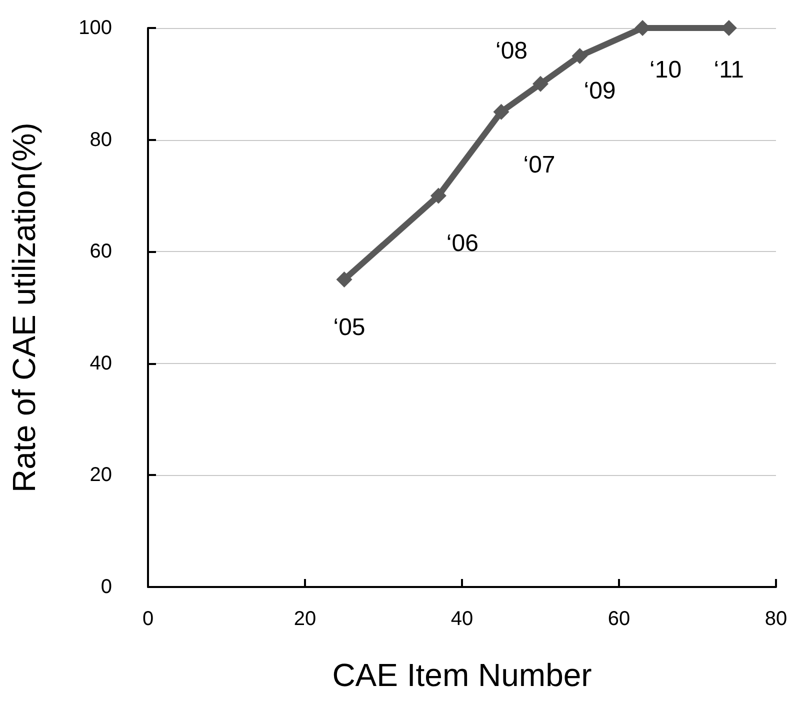  What do you see at coordinates (101, 475) in the screenshot?
I see `y-tick-label: 20` at bounding box center [101, 475].